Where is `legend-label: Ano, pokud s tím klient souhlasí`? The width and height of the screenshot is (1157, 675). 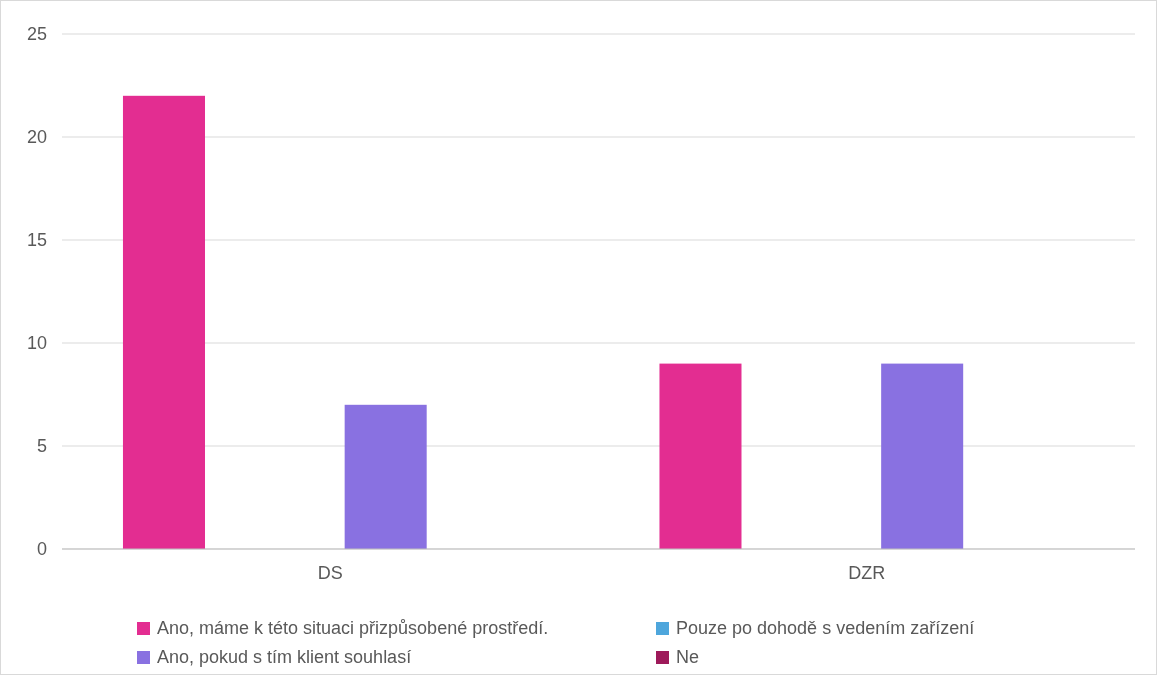 legend-label: Ano, pokud s tím klient souhlasí is located at coordinates (284, 656).